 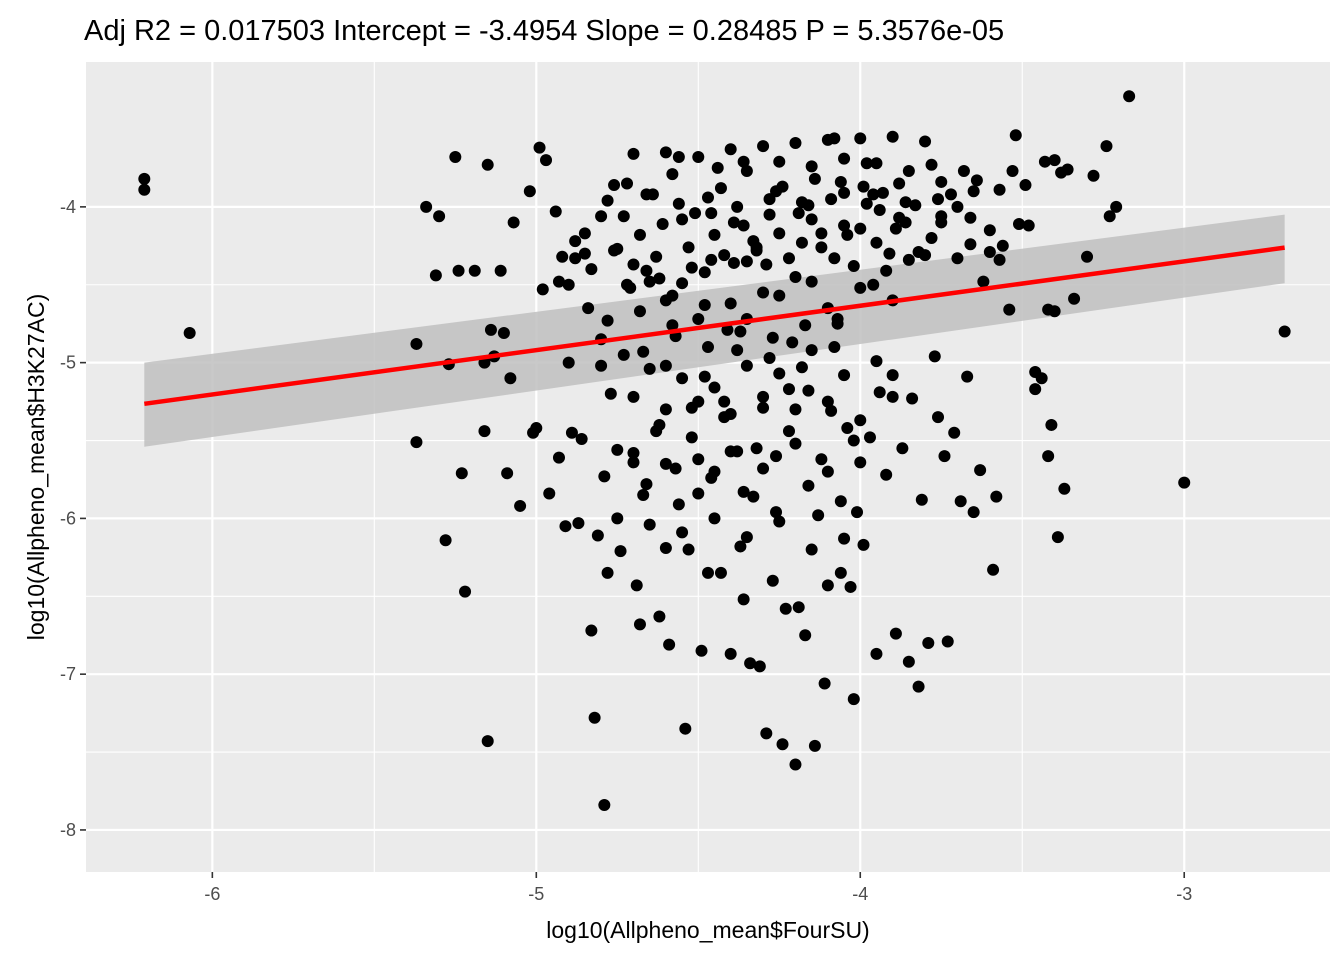 I want to click on y-tick-label: -6, so click(x=68, y=518).